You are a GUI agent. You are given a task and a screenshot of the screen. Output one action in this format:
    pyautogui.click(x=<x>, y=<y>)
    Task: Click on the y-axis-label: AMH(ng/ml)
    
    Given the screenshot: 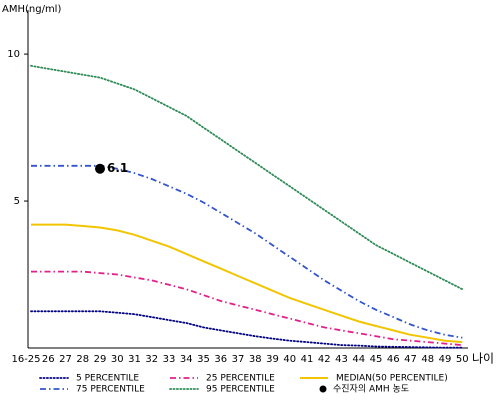 What is the action you would take?
    pyautogui.click(x=31, y=9)
    